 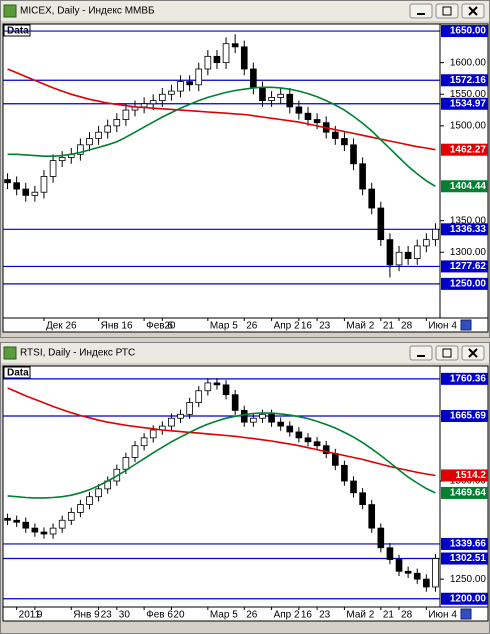 What do you see at coordinates (307, 615) in the screenshot?
I see `x-tick-label: 16` at bounding box center [307, 615].